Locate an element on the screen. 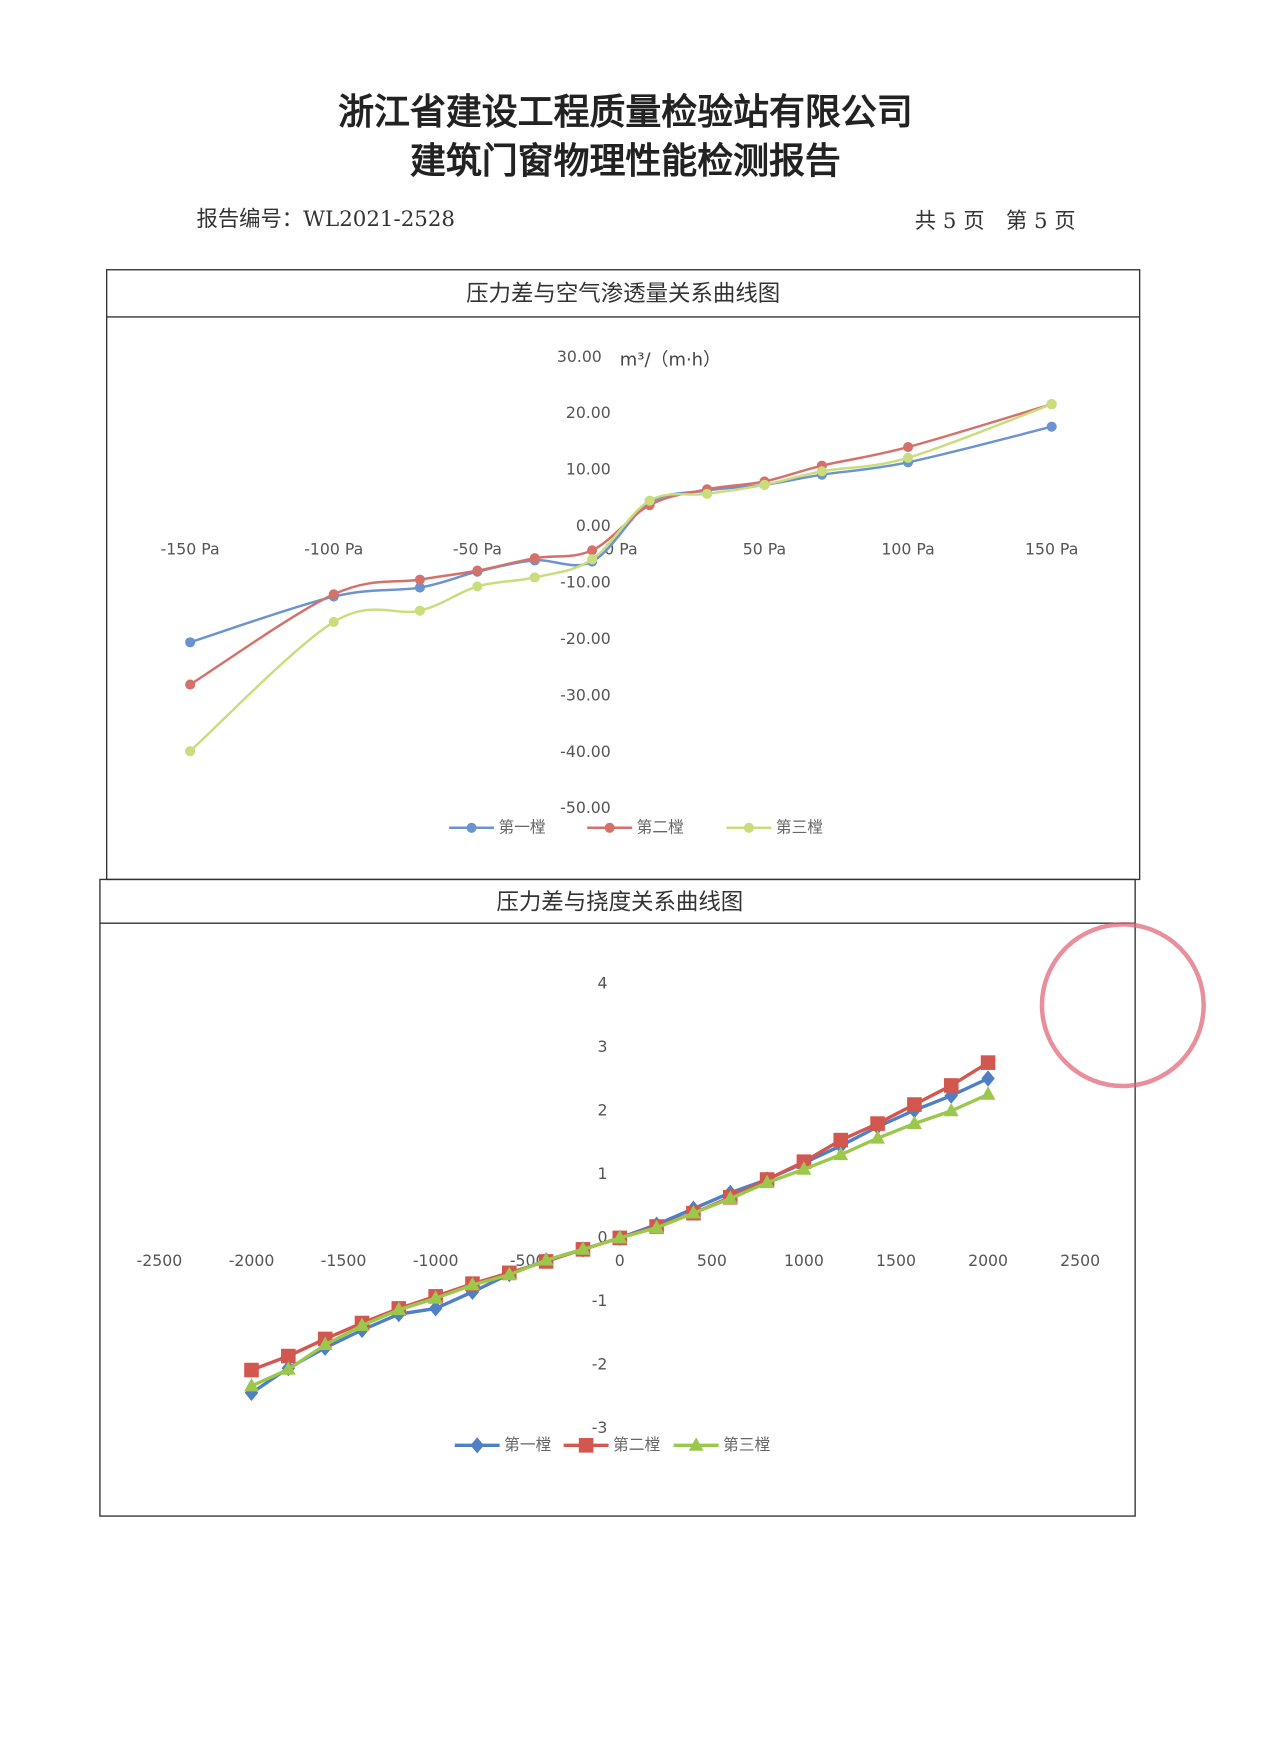  y-tick-label: 1 is located at coordinates (602, 1173).